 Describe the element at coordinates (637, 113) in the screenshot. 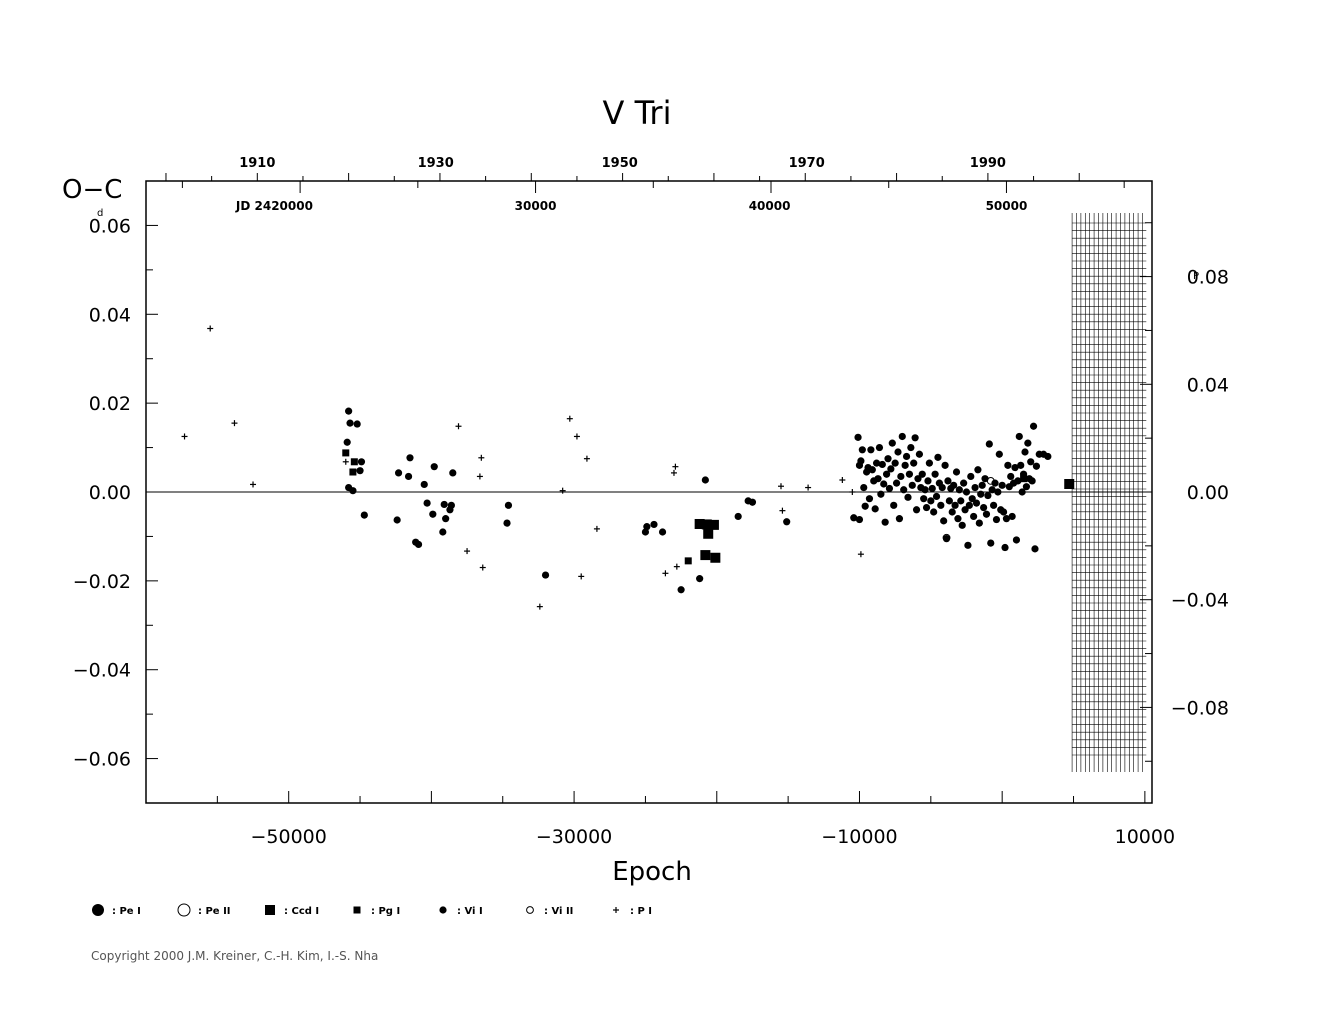

I see `chart-title: V Tri` at that location.